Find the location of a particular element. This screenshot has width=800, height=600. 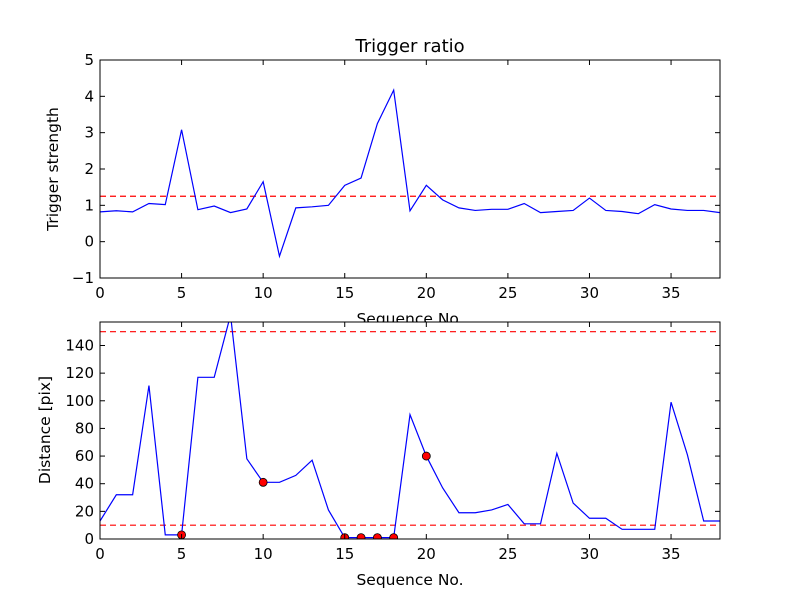

y-tick-label: 80 is located at coordinates (84, 428).